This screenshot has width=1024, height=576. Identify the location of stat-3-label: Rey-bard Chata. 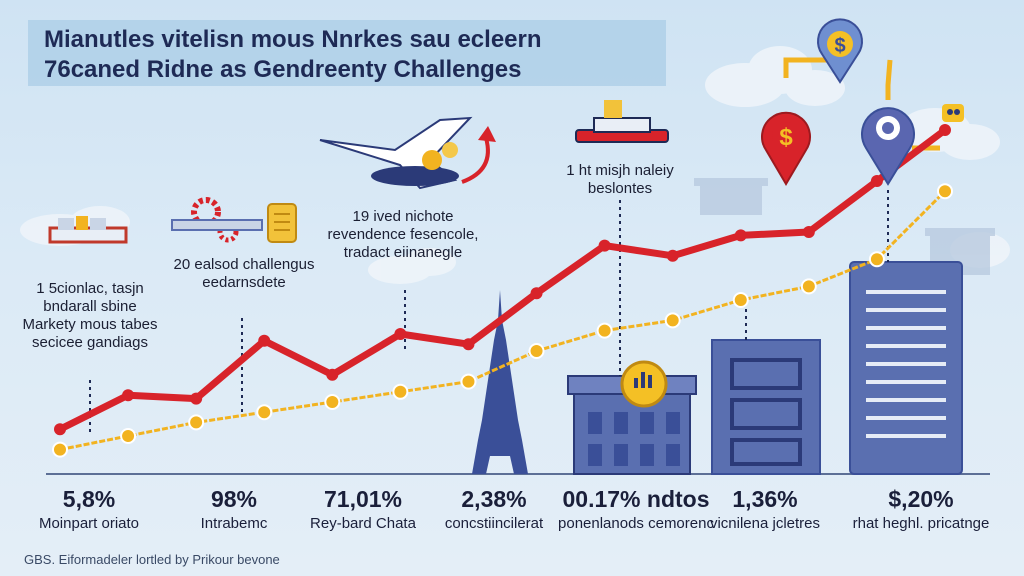
(363, 523).